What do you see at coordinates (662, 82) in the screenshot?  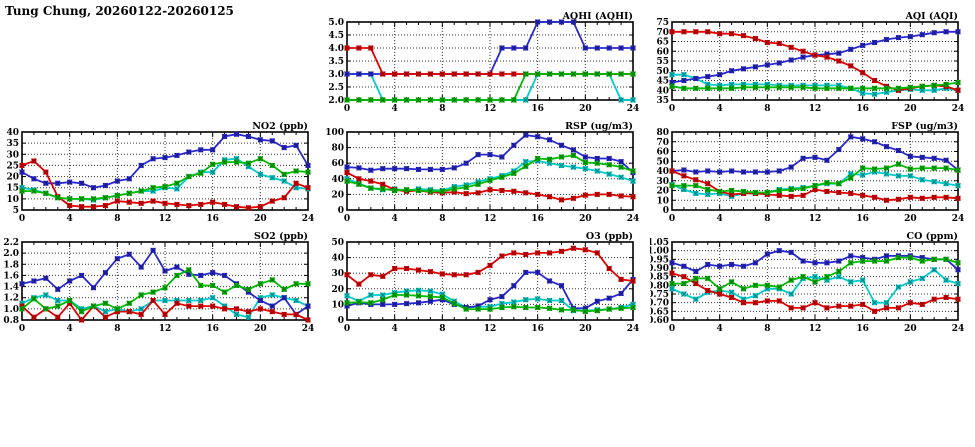 I see `y-tick-label: 45` at bounding box center [662, 82].